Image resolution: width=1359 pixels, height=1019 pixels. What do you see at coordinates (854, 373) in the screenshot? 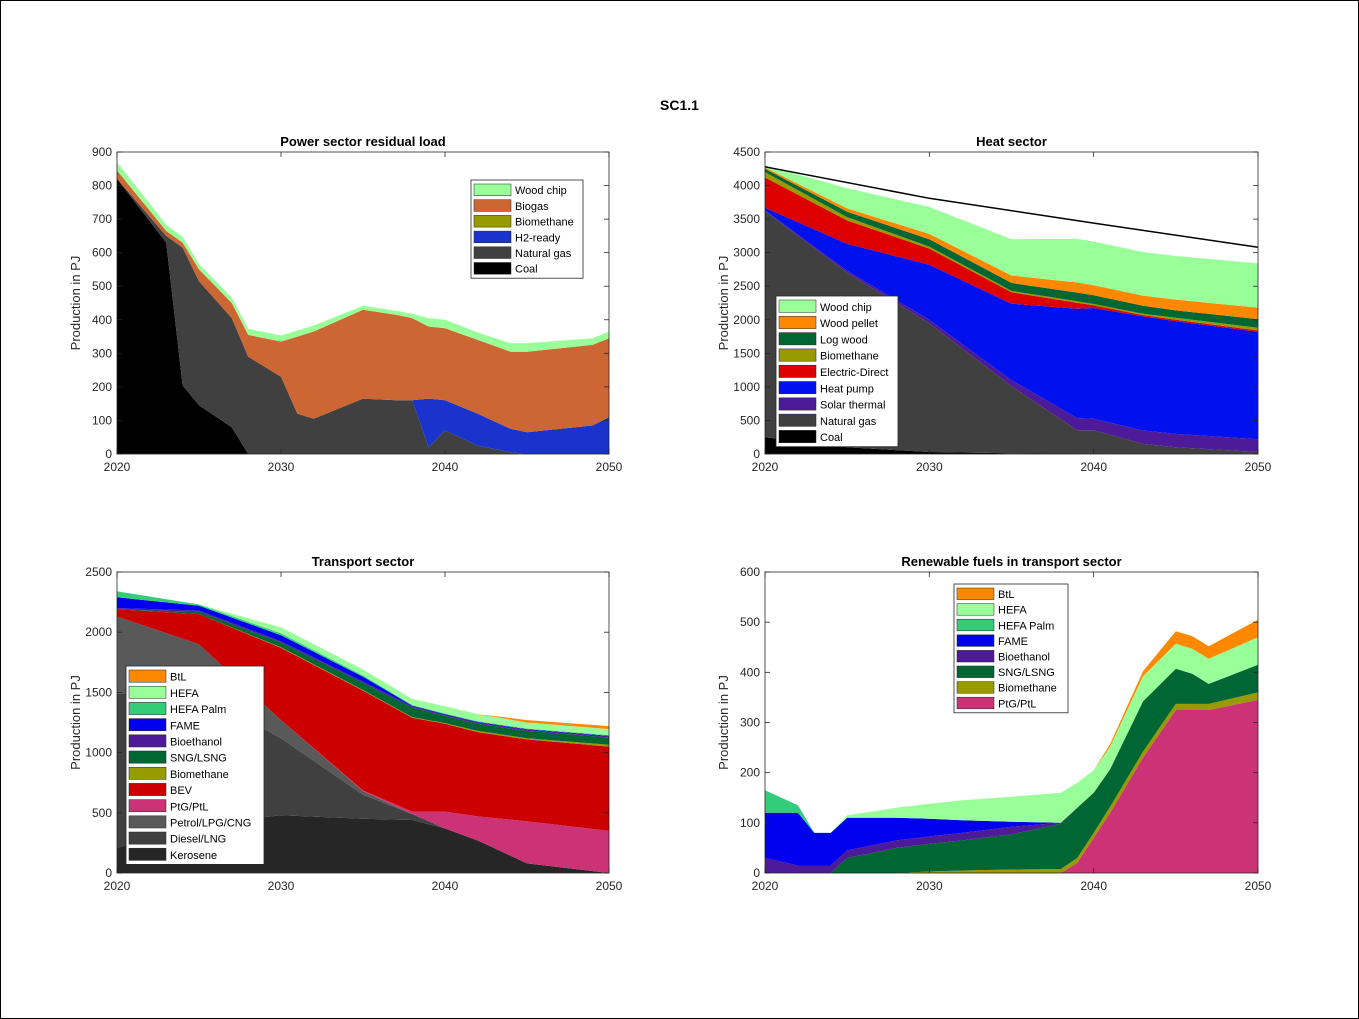
I see `legend-label-electric-direct: Electric-Direct` at bounding box center [854, 373].